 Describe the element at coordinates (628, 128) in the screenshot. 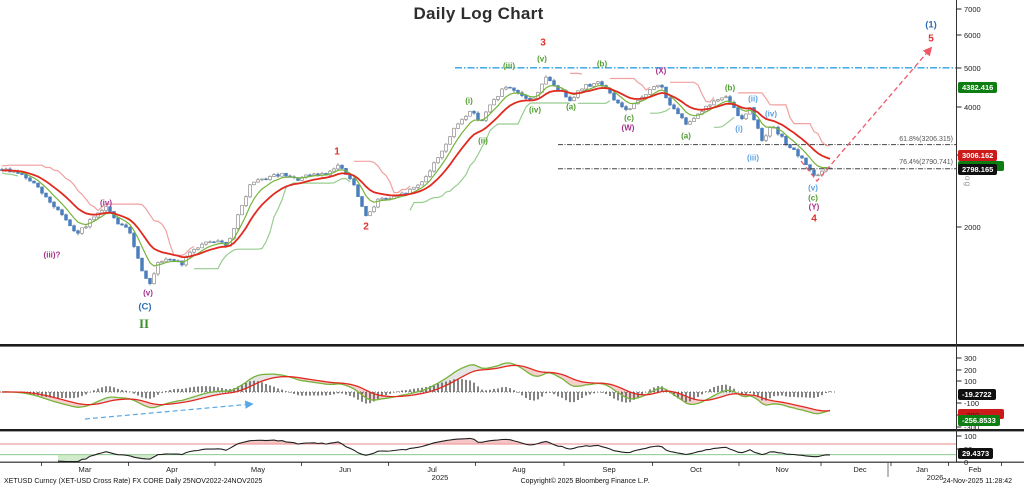

I see `wave-label: (W)` at that location.